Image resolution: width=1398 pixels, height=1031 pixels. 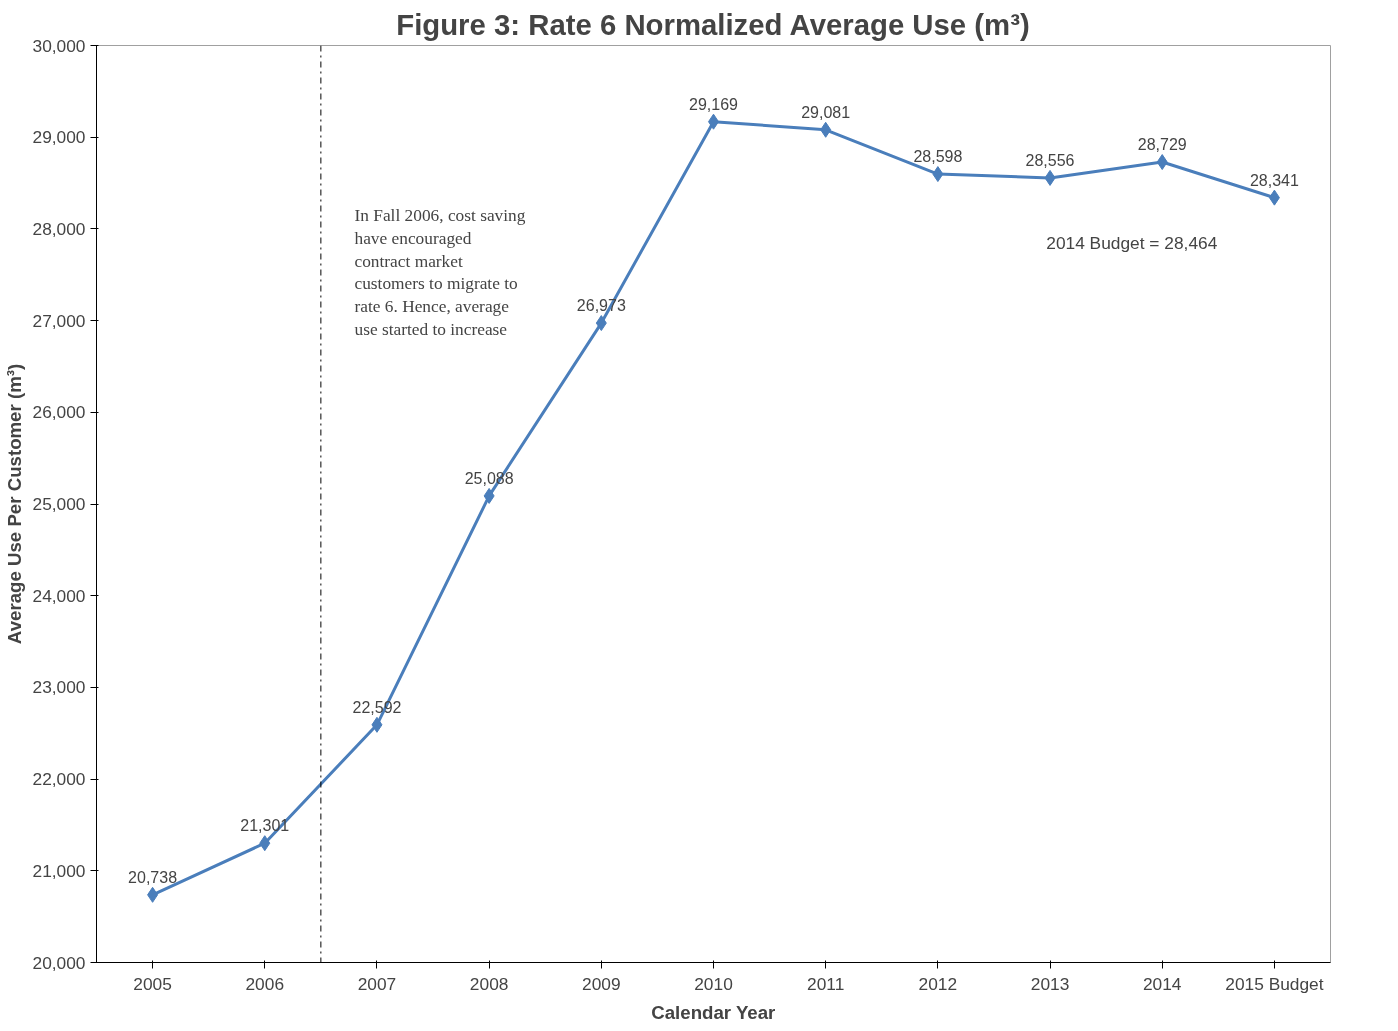 What do you see at coordinates (59, 412) in the screenshot?
I see `y-tick-label: 26,000` at bounding box center [59, 412].